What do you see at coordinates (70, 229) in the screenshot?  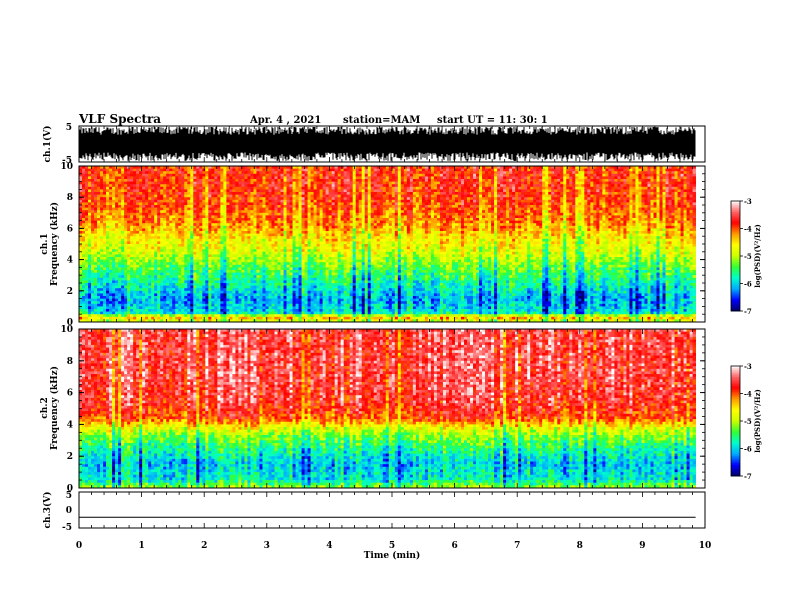 I see `spec1-ytick-label: 6` at bounding box center [70, 229].